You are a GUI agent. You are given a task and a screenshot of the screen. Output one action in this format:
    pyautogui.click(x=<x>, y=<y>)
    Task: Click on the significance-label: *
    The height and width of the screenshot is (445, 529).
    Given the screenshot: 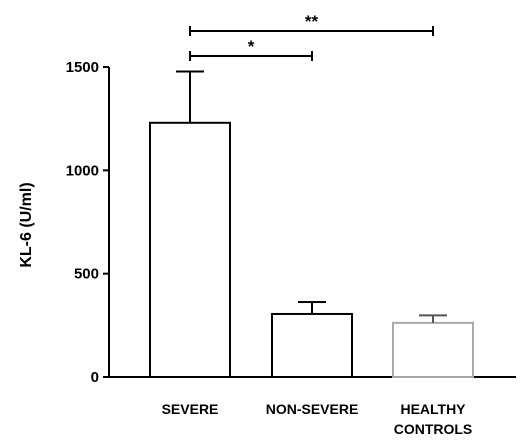 What is the action you would take?
    pyautogui.click(x=251, y=46)
    